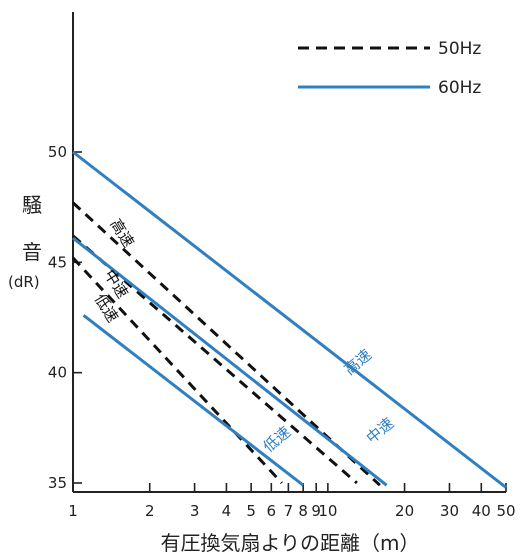 The height and width of the screenshot is (558, 522). I want to click on y-tick-label: 40, so click(57, 373).